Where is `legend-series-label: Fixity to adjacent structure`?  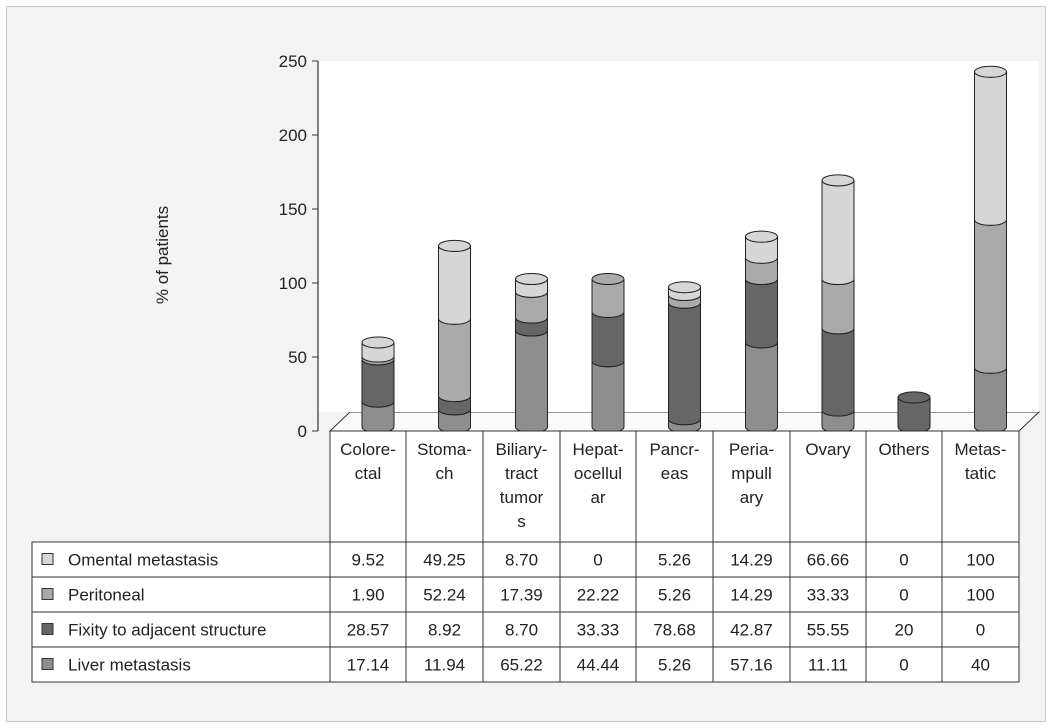 legend-series-label: Fixity to adjacent structure is located at coordinates (167, 630).